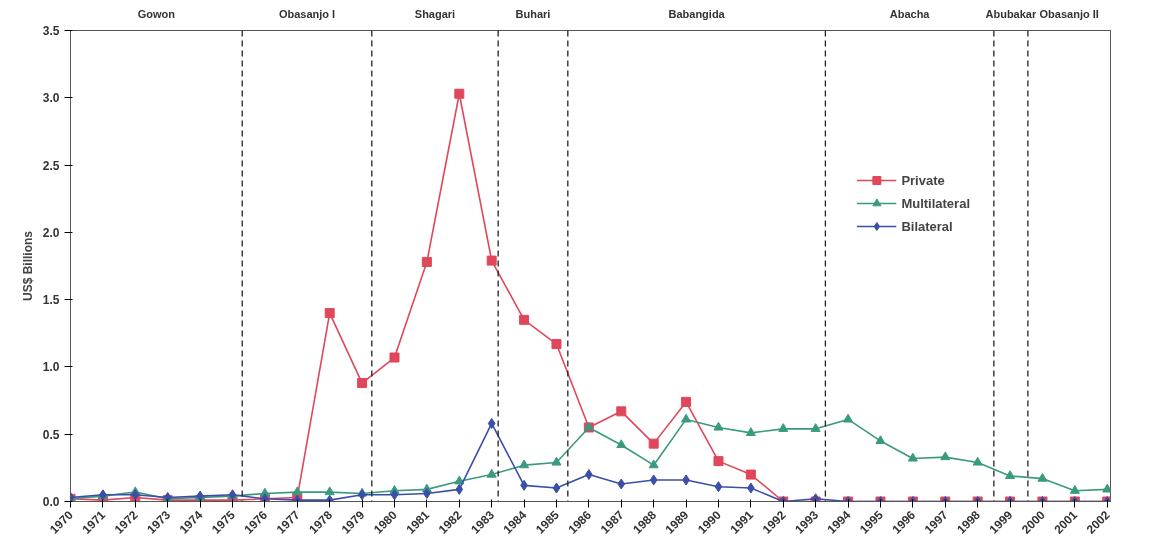  What do you see at coordinates (51, 98) in the screenshot?
I see `y-tick-label: 3.0` at bounding box center [51, 98].